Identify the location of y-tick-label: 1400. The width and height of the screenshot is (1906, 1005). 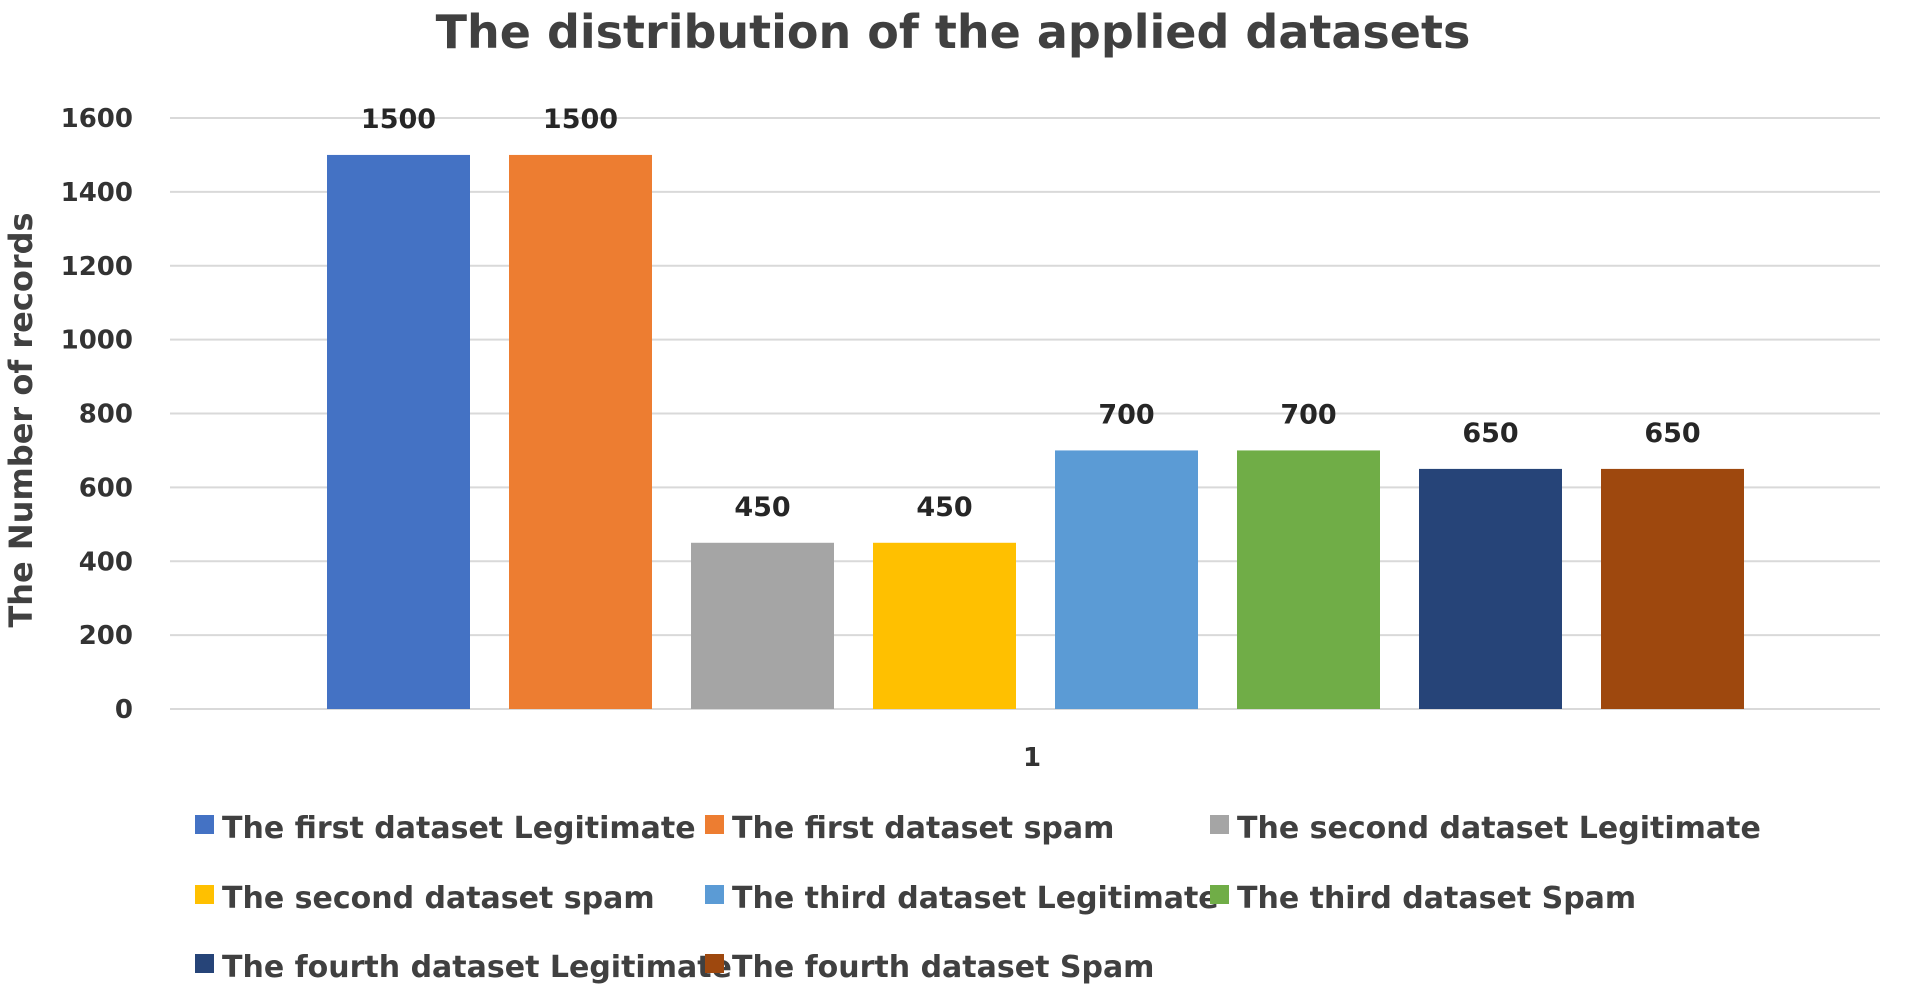
(97, 193).